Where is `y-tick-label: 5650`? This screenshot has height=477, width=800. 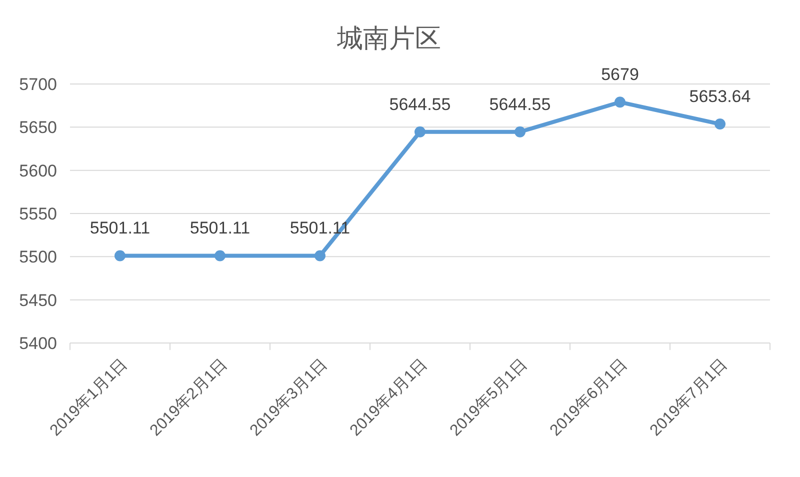 y-tick-label: 5650 is located at coordinates (38, 128).